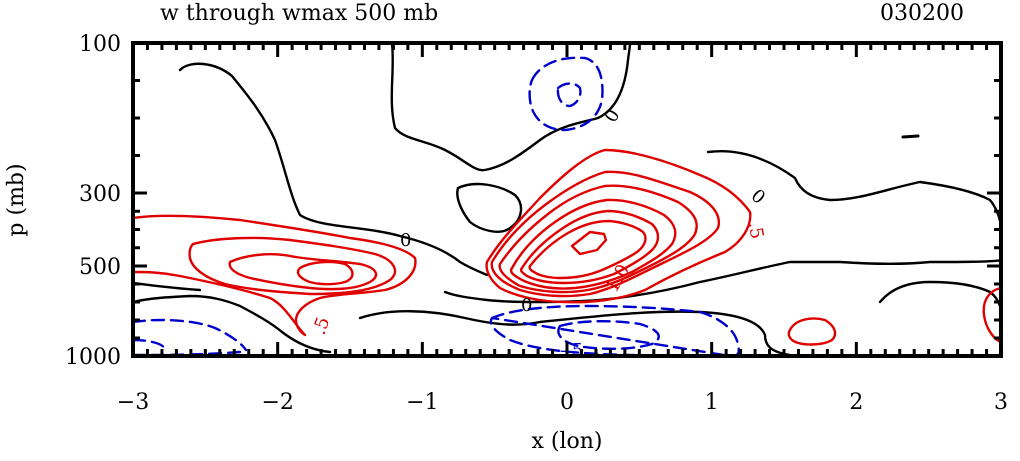 This screenshot has width=1020, height=461. What do you see at coordinates (991, 315) in the screenshot?
I see `positive-contour-right-edge` at bounding box center [991, 315].